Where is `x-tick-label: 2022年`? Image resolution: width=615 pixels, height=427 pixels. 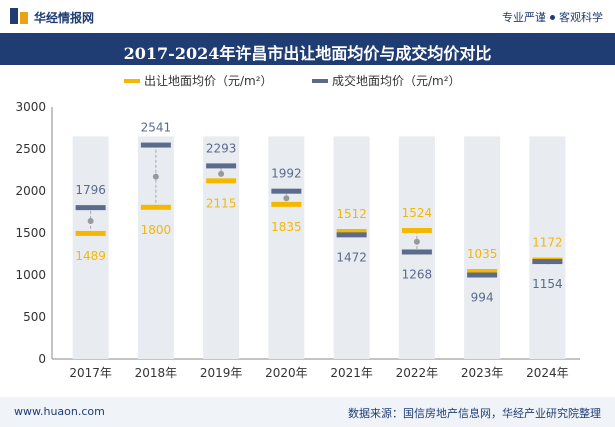 x-tick-label: 2022年 is located at coordinates (417, 373).